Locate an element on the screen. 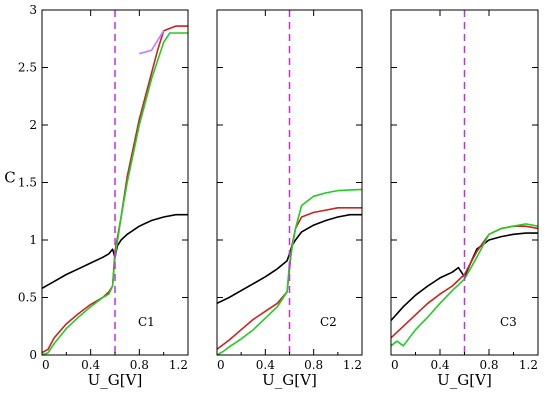 The image size is (550, 401). y-tick-label: 2 is located at coordinates (33, 125).